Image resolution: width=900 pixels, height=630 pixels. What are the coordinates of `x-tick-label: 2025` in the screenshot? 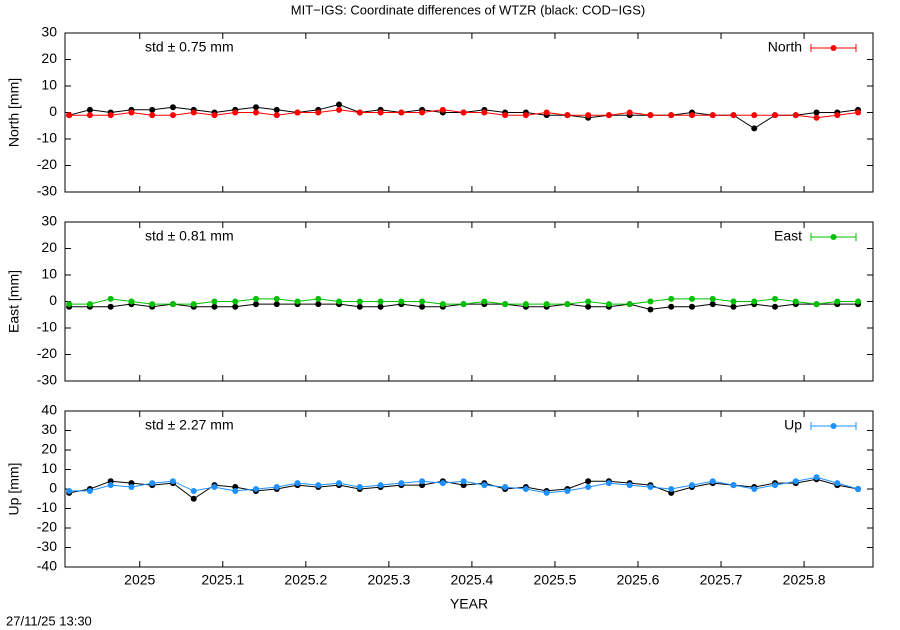 It's located at (139, 580).